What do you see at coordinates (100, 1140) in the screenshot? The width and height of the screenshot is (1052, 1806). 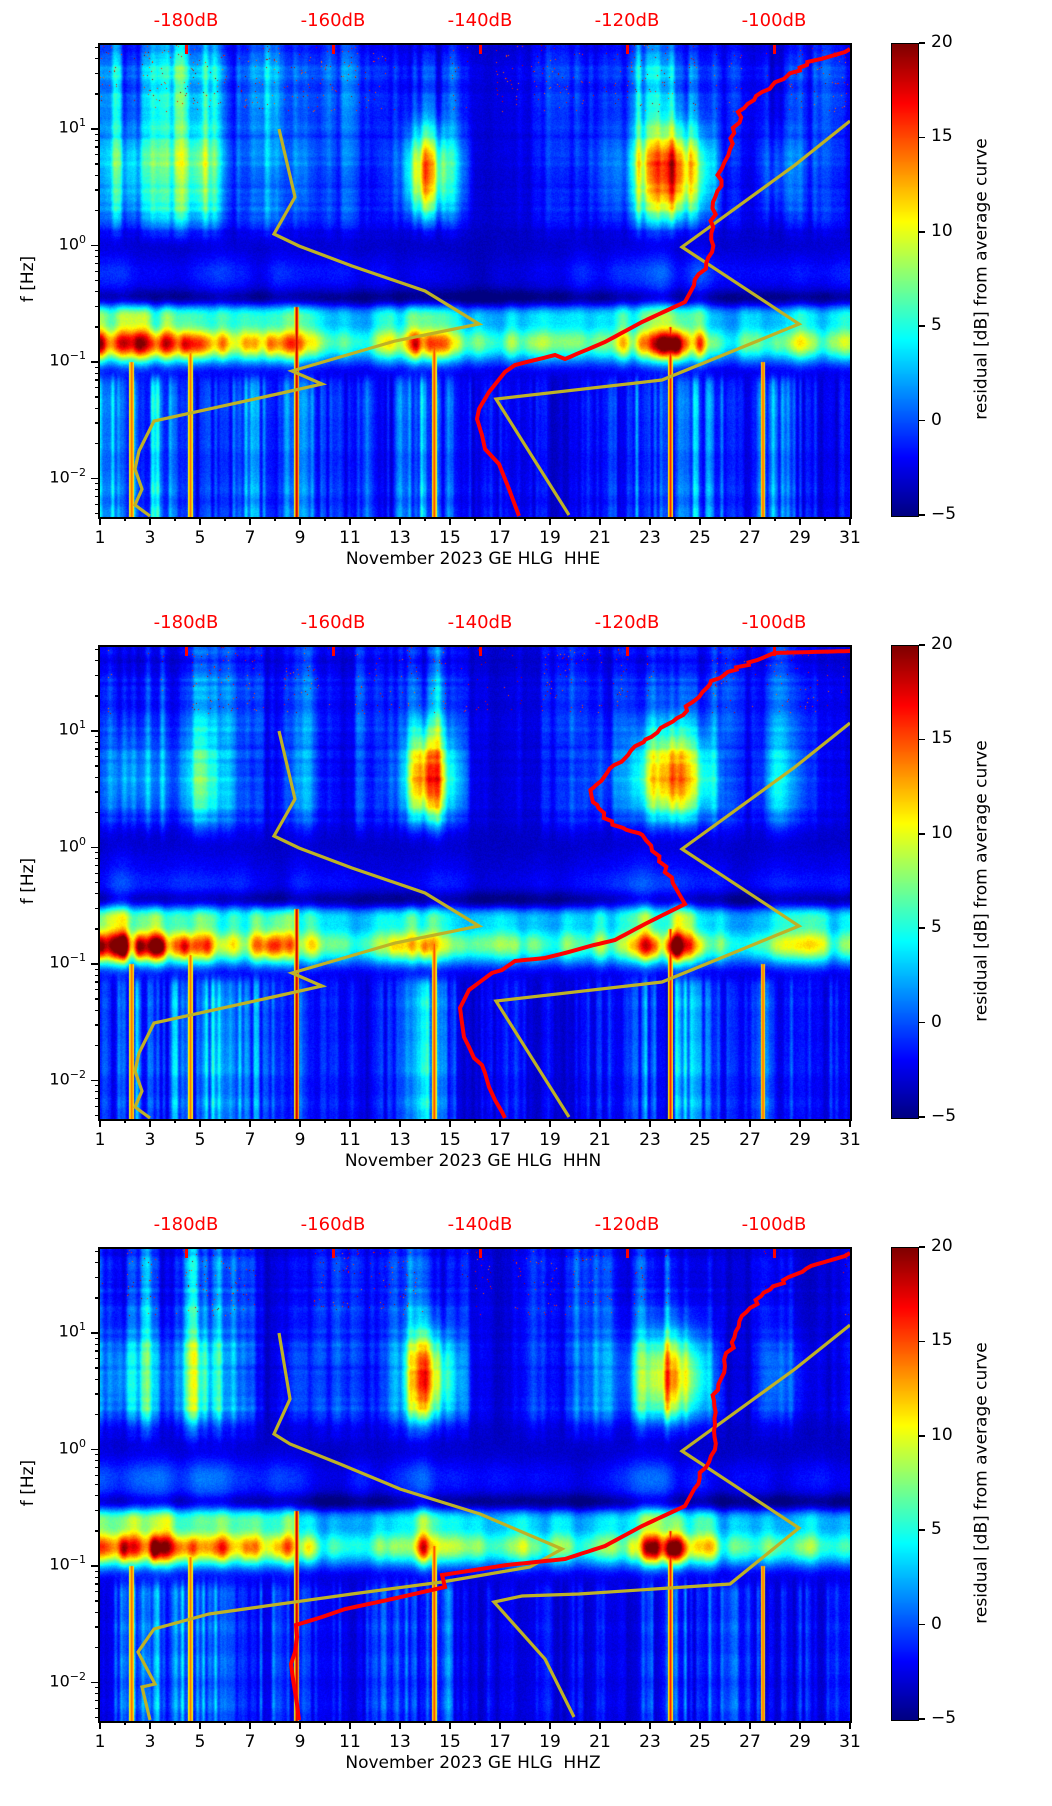 I see `x-tick-label: 1` at bounding box center [100, 1140].